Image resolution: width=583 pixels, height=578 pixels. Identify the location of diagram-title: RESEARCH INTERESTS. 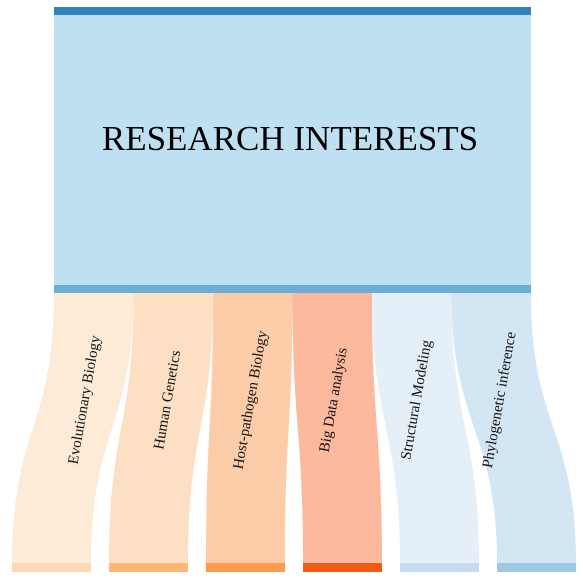
(290, 138).